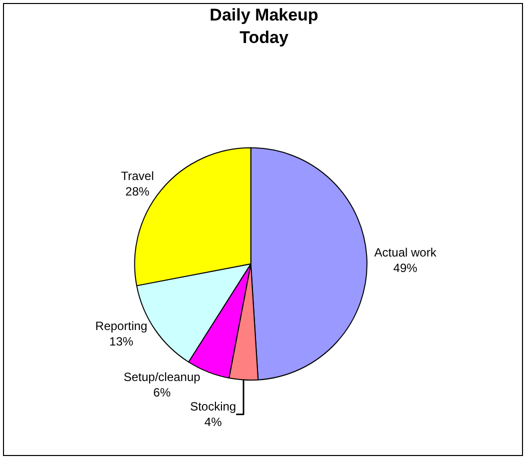 This screenshot has width=528, height=459. Describe the element at coordinates (121, 326) in the screenshot. I see `slice-label: Reporting` at that location.